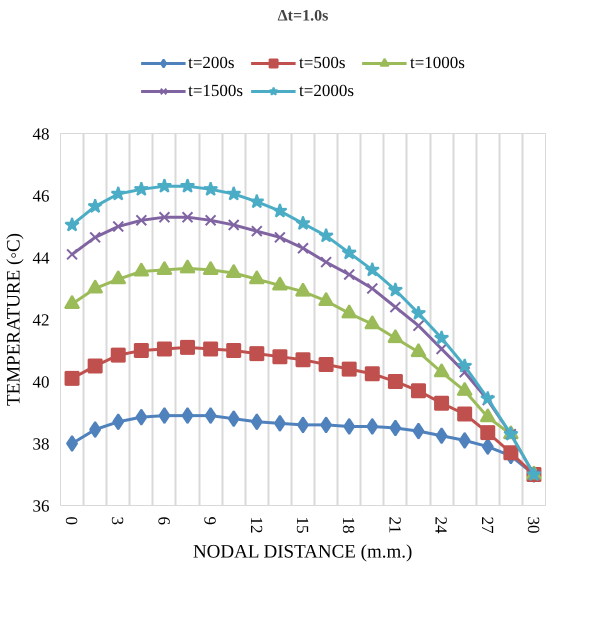 The image size is (606, 629). What do you see at coordinates (348, 525) in the screenshot?
I see `x-tick-label: 18` at bounding box center [348, 525].